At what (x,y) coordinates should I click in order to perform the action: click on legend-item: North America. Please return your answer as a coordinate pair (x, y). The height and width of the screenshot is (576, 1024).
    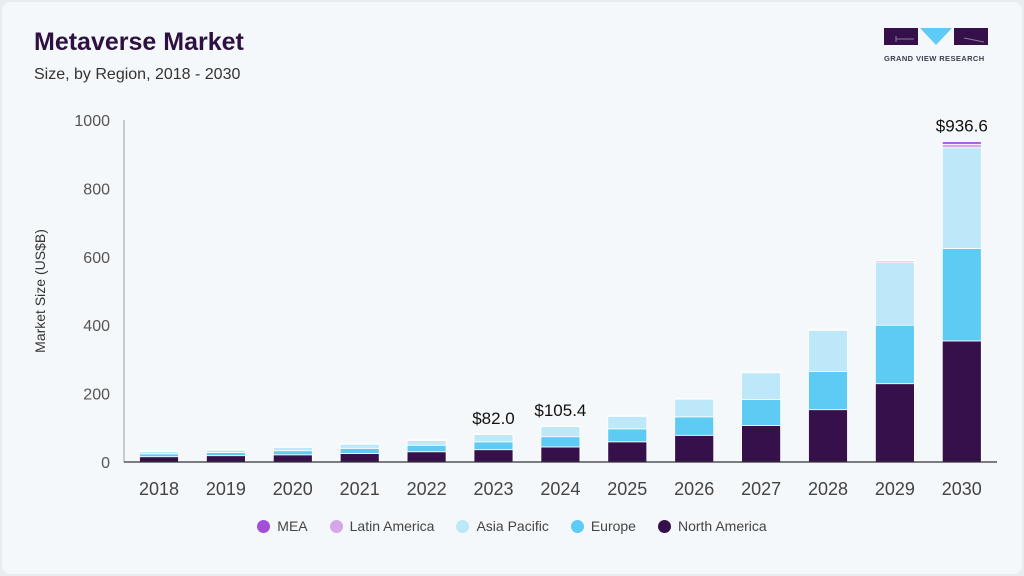
    Looking at the image, I should click on (712, 526).